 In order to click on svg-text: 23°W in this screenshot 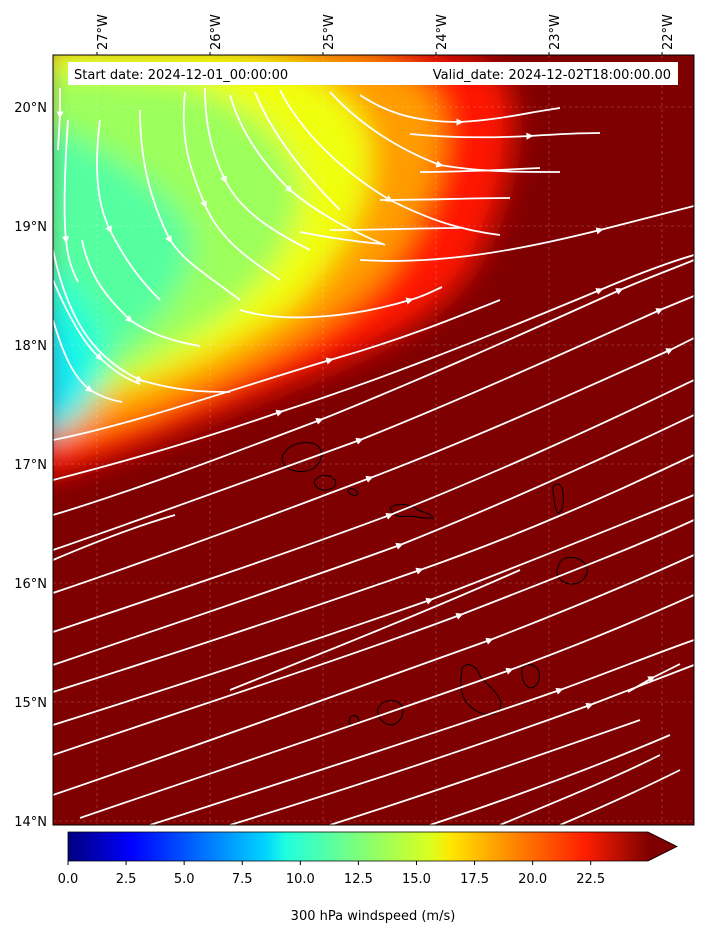, I will do `click(555, 32)`.